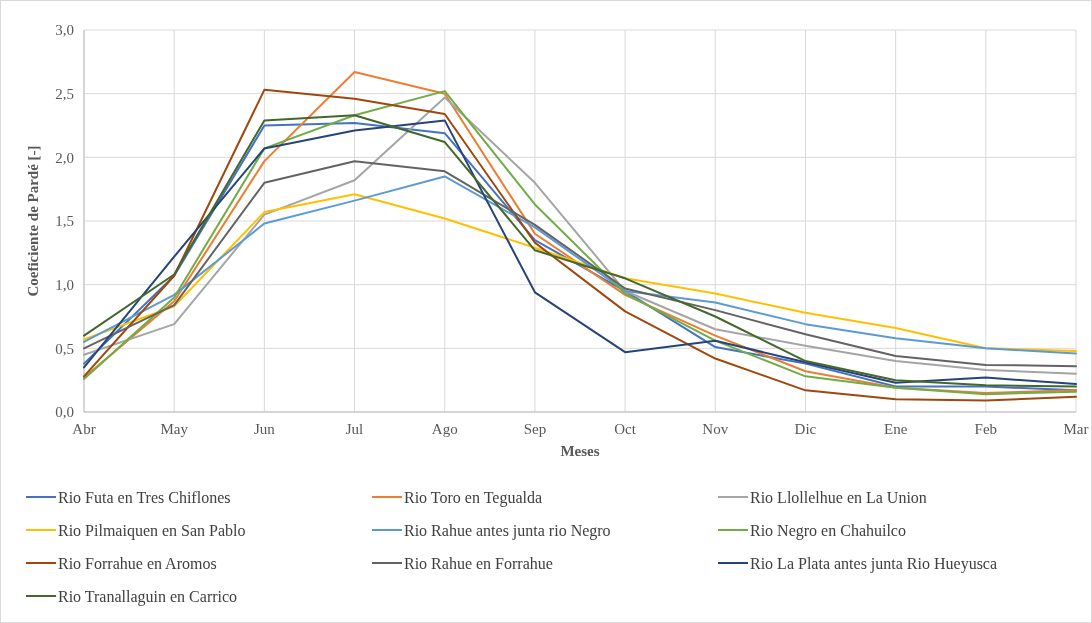 The image size is (1092, 623). I want to click on x-tick-label: Ene, so click(895, 429).